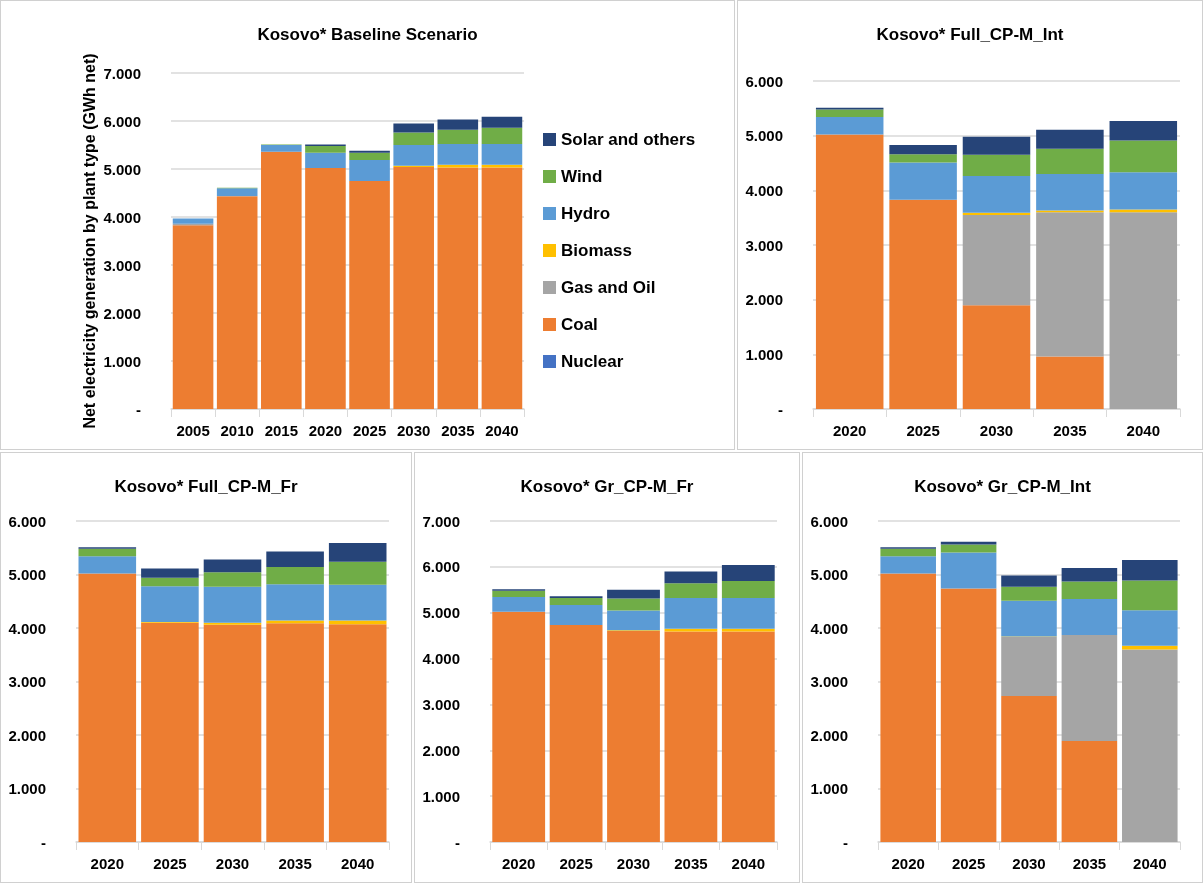 Image resolution: width=1203 pixels, height=883 pixels. Describe the element at coordinates (206, 486) in the screenshot. I see `chart-title: Kosovo* Full_CP-M_Fr` at that location.